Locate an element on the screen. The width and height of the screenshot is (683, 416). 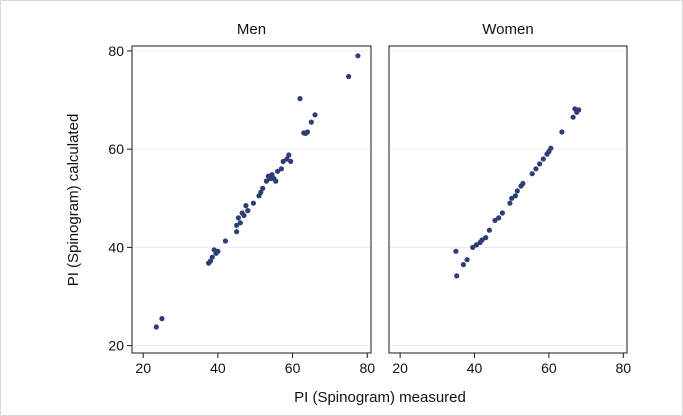
y-tick-label: 80 is located at coordinates (116, 51).